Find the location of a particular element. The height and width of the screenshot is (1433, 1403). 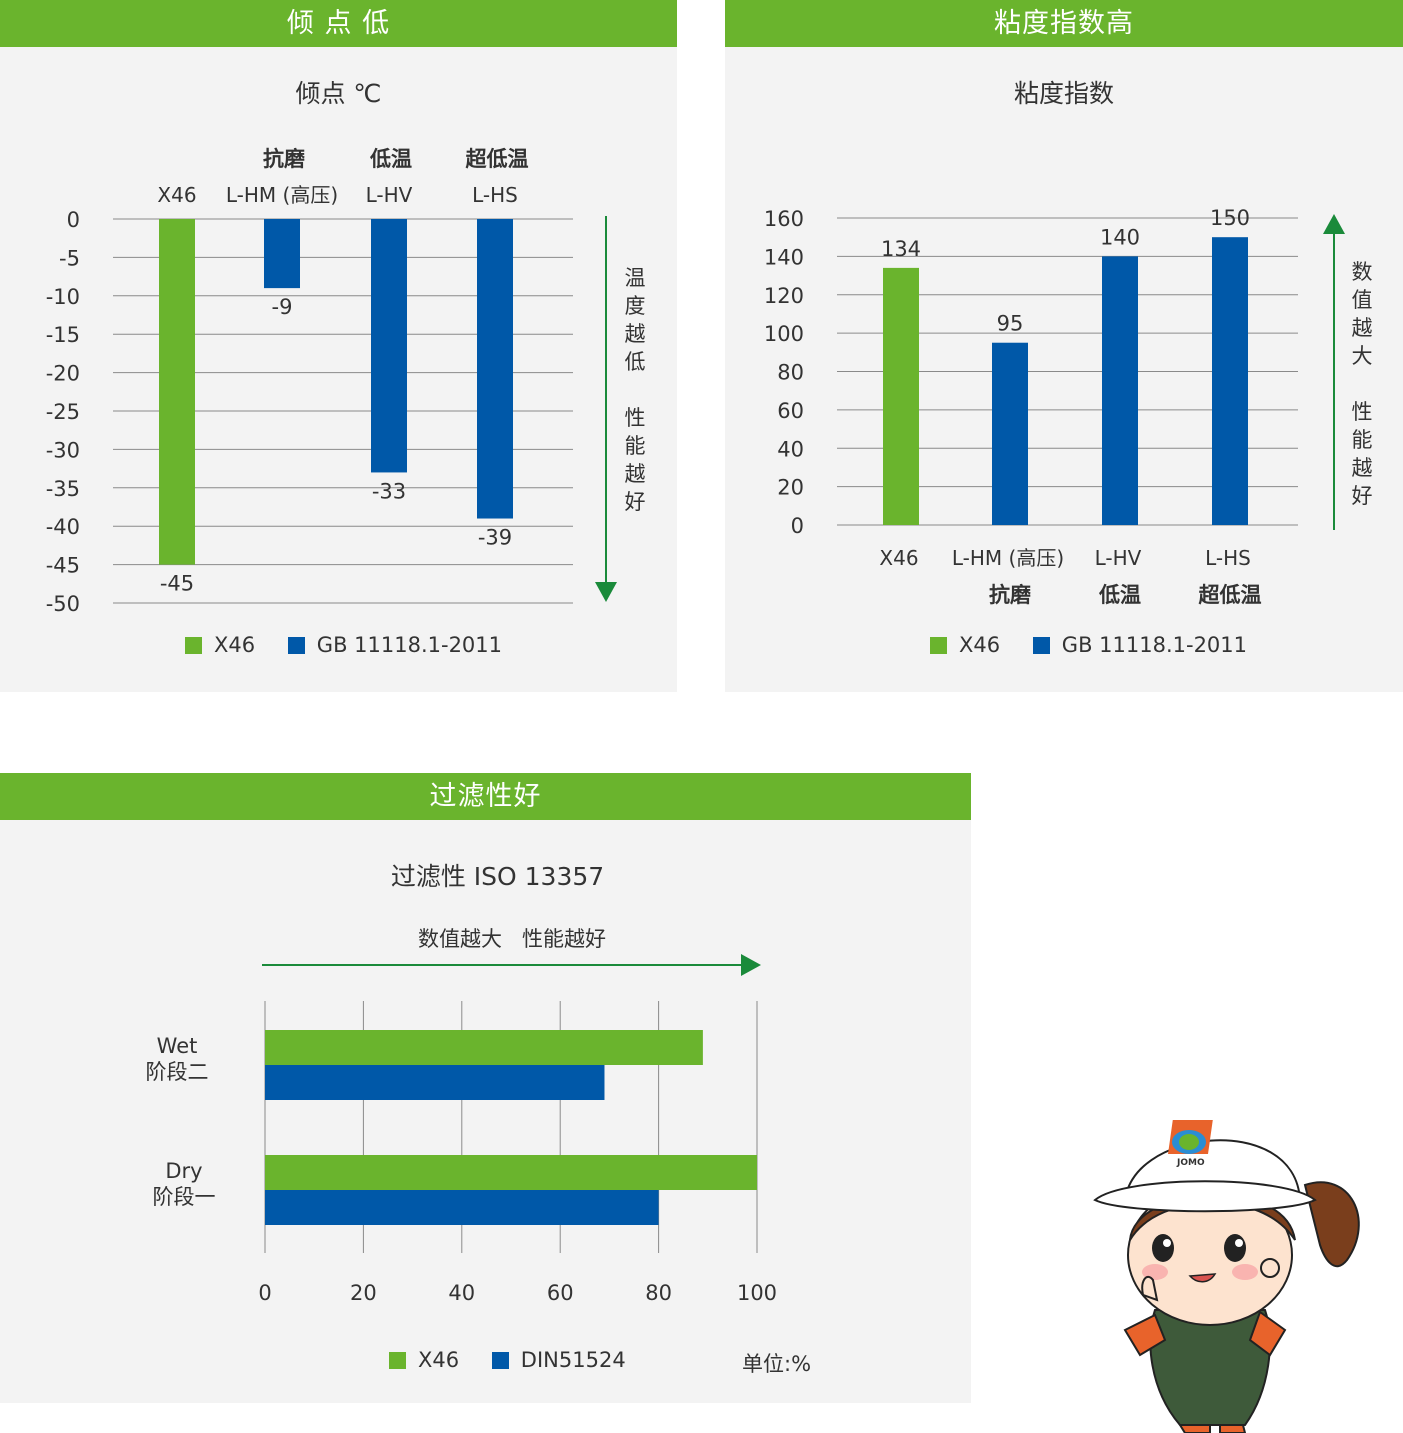

y-tick-label: -25 is located at coordinates (63, 412).